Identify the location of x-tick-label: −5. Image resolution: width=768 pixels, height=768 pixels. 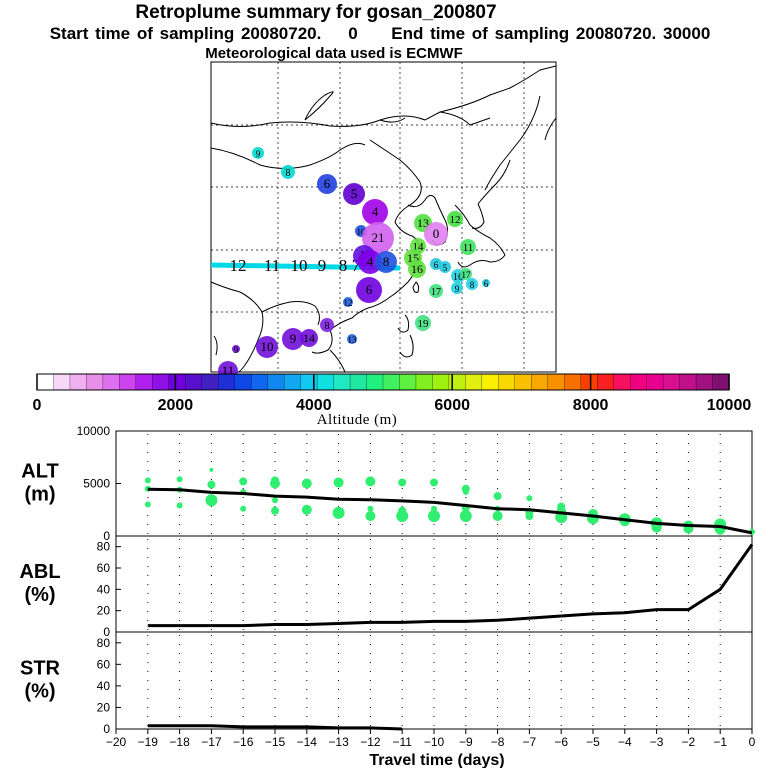
(593, 742).